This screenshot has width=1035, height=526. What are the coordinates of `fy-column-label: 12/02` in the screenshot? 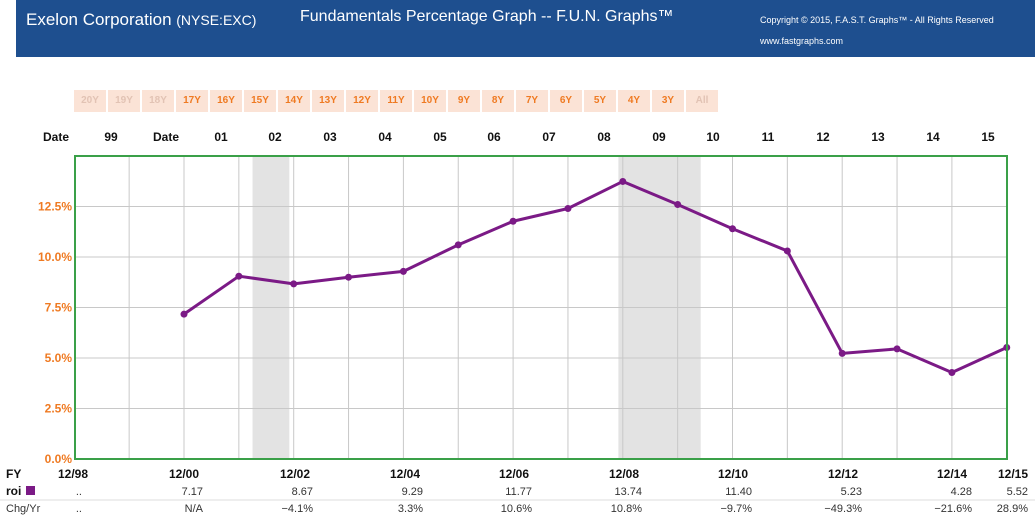 It's located at (295, 474).